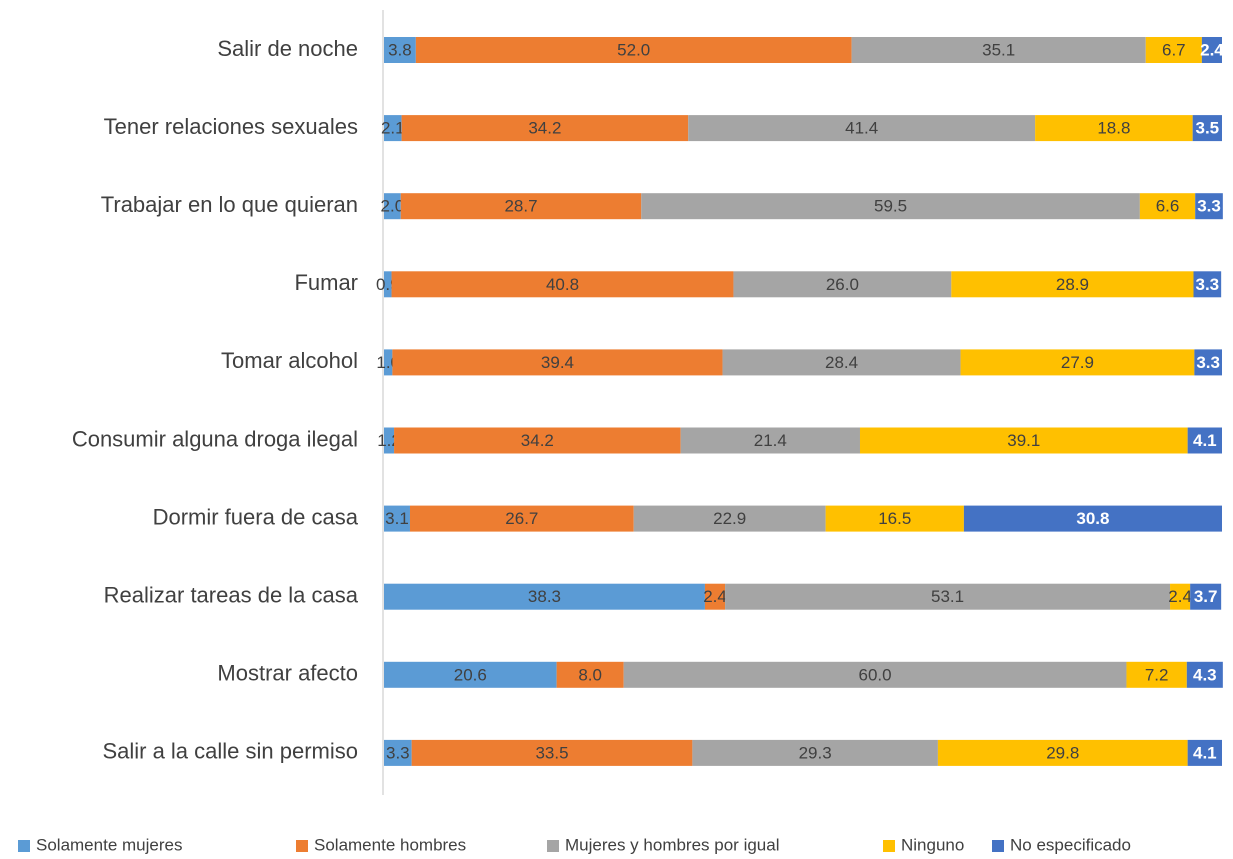 The height and width of the screenshot is (859, 1233). What do you see at coordinates (231, 595) in the screenshot?
I see `category-label: Realizar tareas de la casa` at bounding box center [231, 595].